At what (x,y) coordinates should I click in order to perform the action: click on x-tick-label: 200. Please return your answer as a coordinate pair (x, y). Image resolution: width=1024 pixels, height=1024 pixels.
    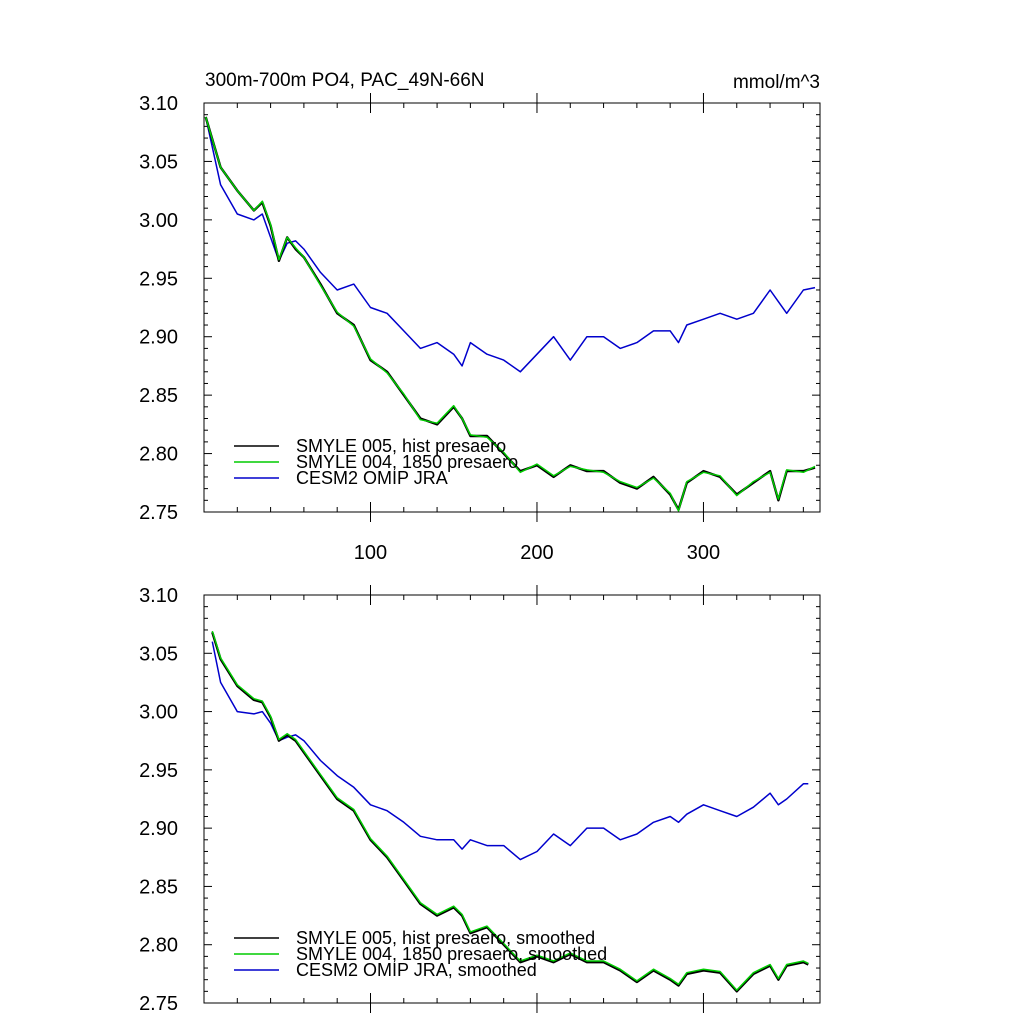
    Looking at the image, I should click on (536, 553).